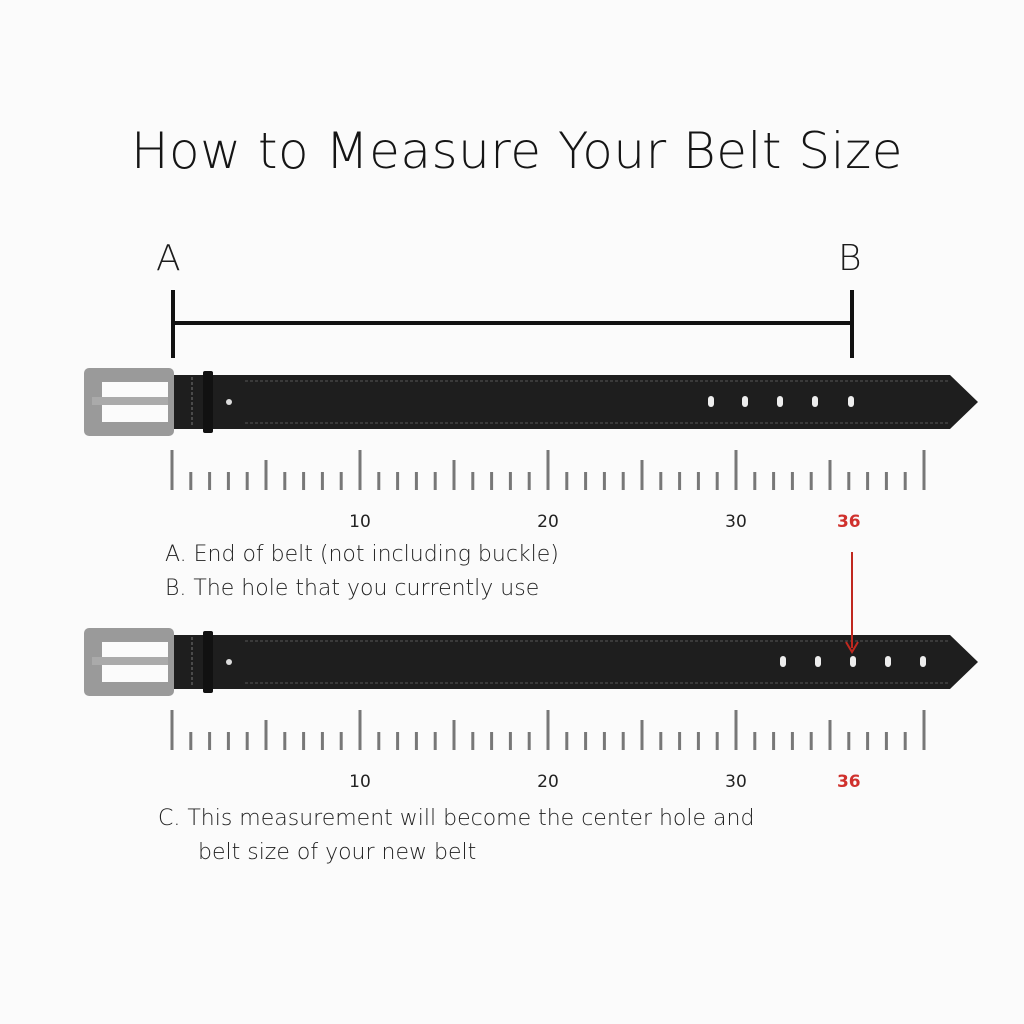  What do you see at coordinates (168, 258) in the screenshot?
I see `marker-a: A` at bounding box center [168, 258].